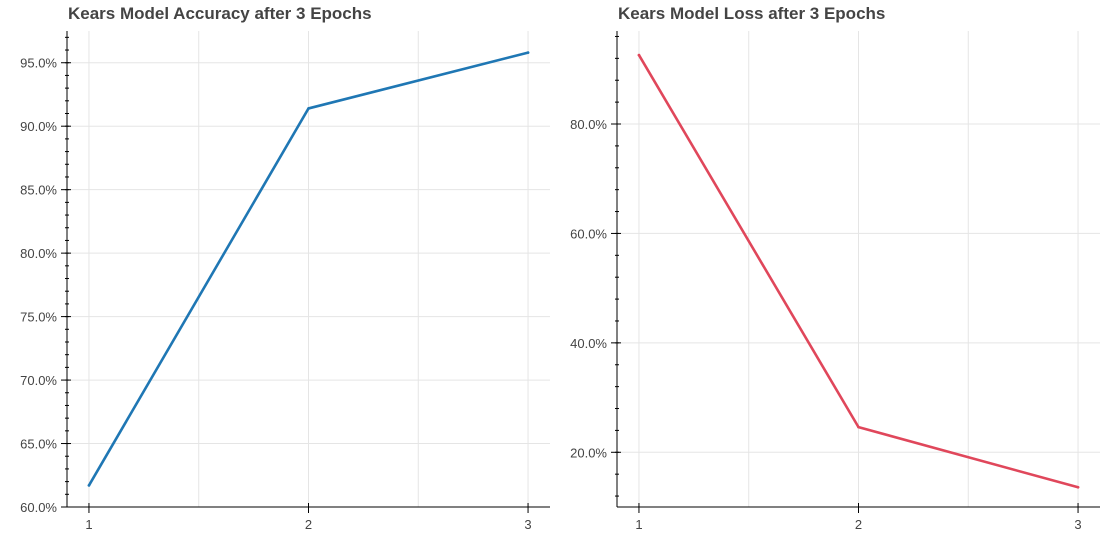 The width and height of the screenshot is (1119, 546). What do you see at coordinates (38, 126) in the screenshot?
I see `accuracy-y-tick-label: 90.0%` at bounding box center [38, 126].